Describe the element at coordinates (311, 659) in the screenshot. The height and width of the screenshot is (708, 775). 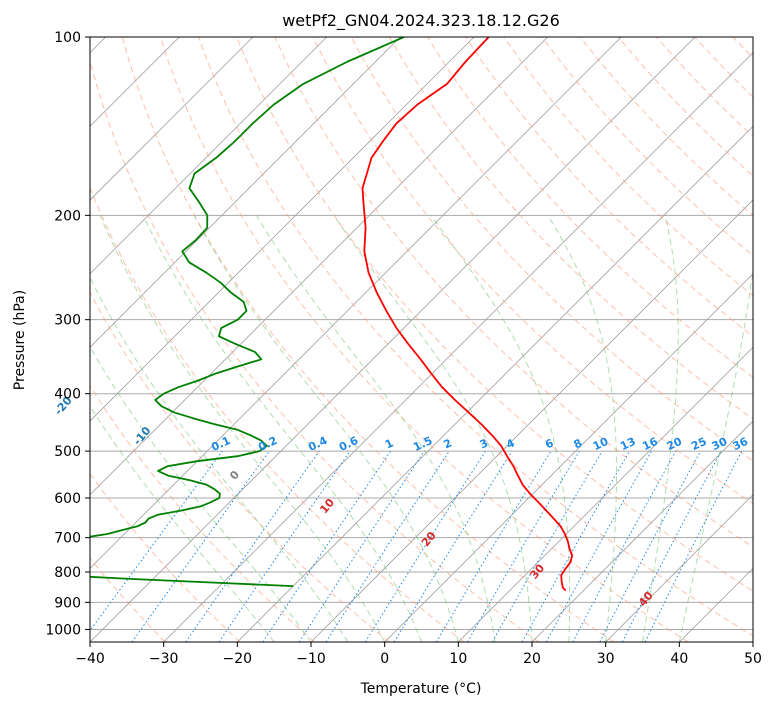
I see `x-tick-label: −10` at that location.